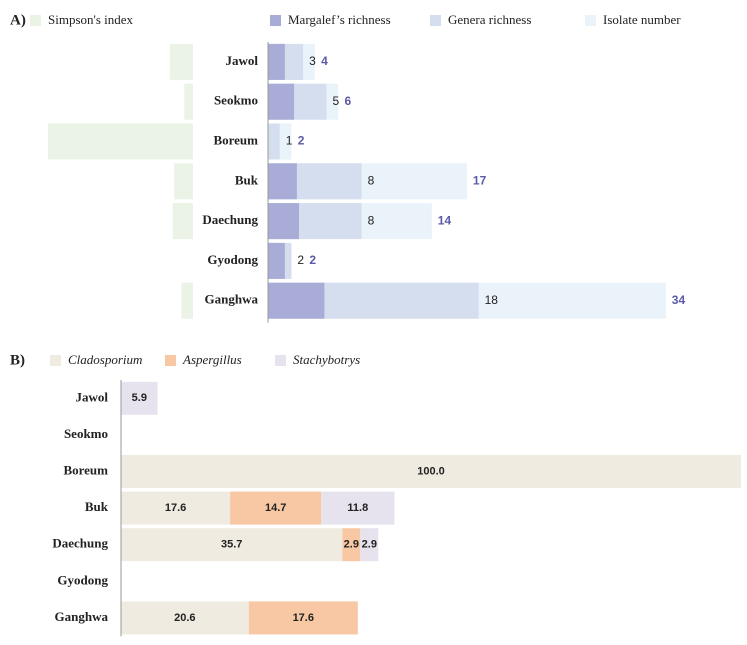 This screenshot has height=645, width=747. I want to click on data-label: 1, so click(289, 141).